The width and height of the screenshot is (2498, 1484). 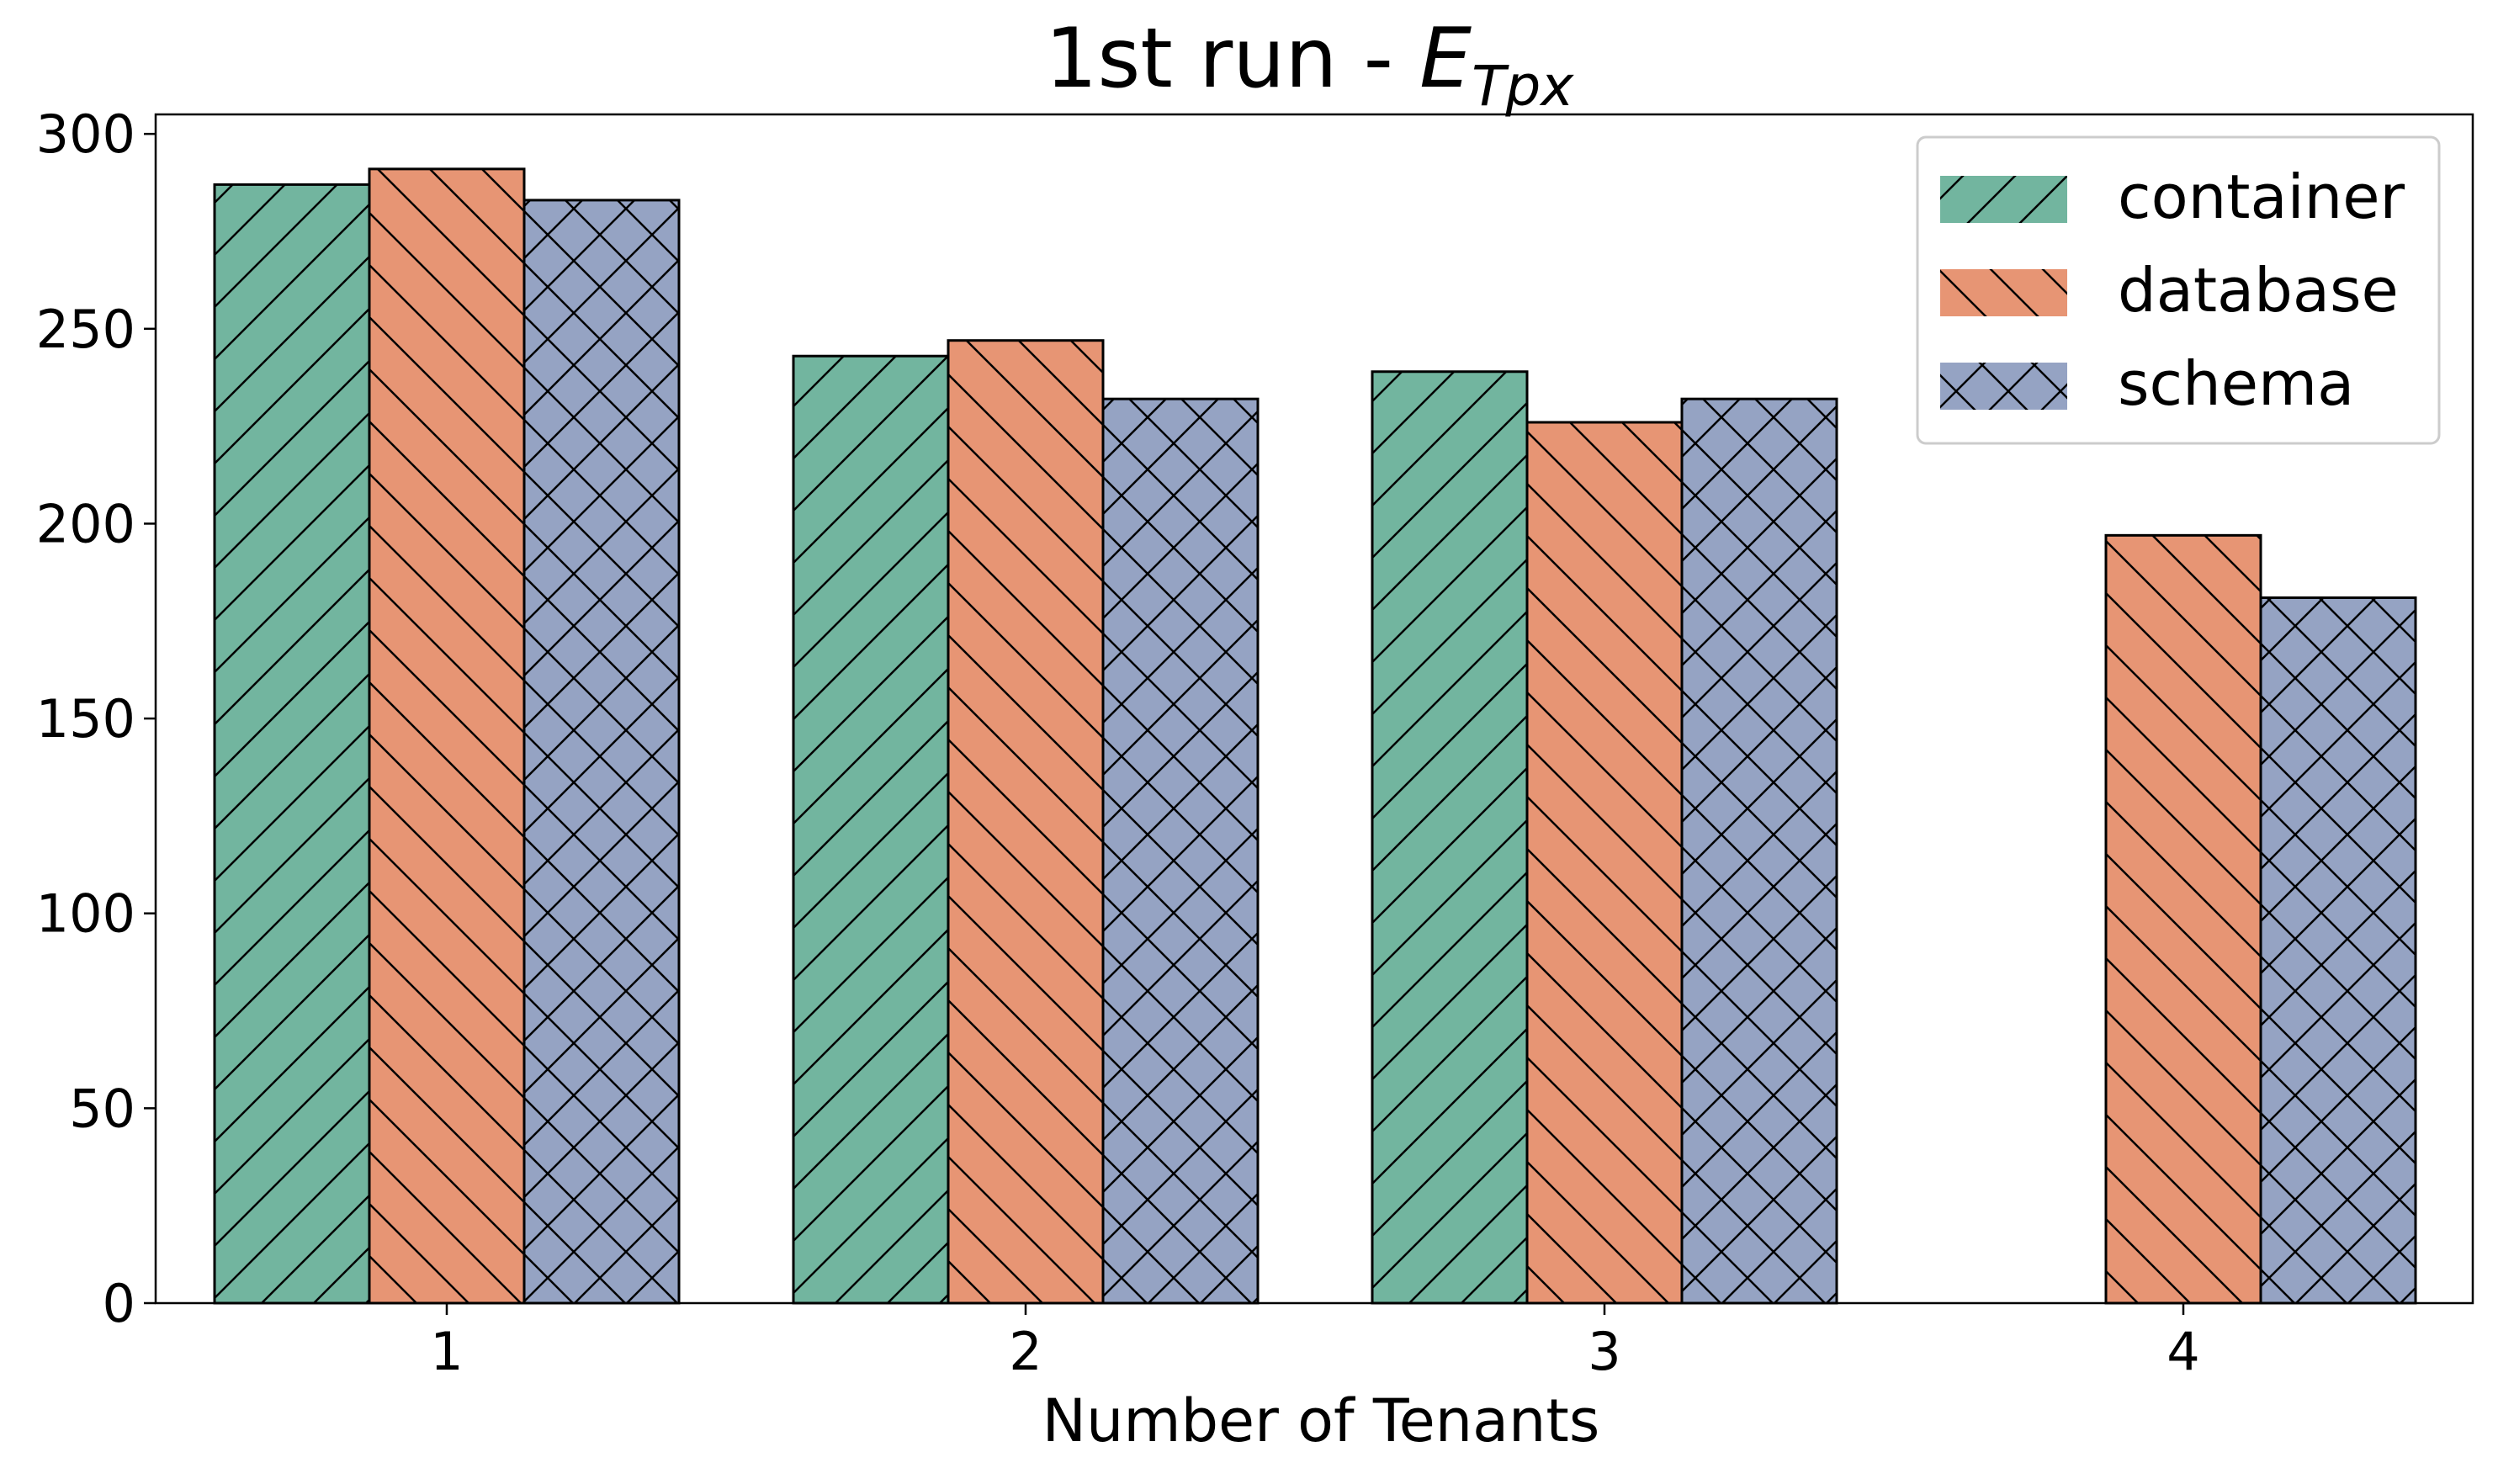 What do you see at coordinates (85, 134) in the screenshot?
I see `y-tick-label: 300` at bounding box center [85, 134].